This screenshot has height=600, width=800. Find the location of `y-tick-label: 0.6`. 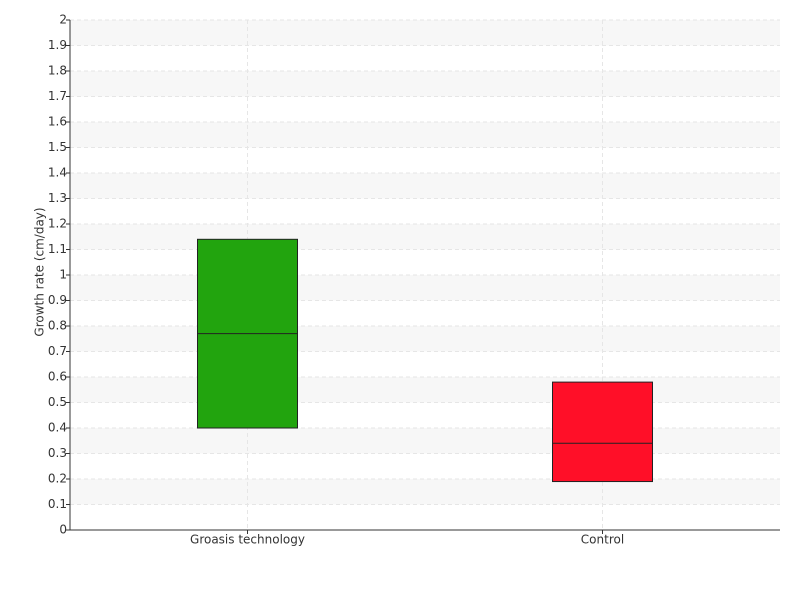

y-tick-label: 0.6 is located at coordinates (57, 377).